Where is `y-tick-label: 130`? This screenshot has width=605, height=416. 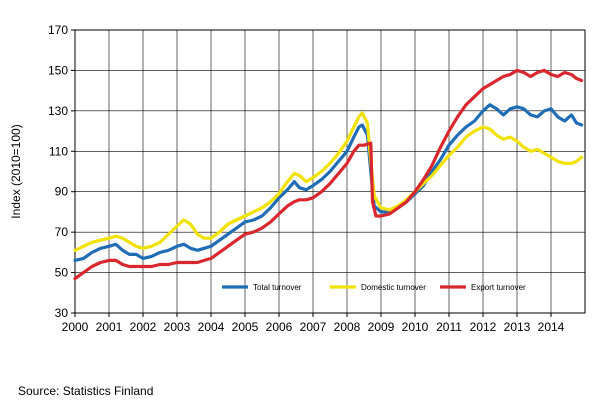
y-tick-label: 130 is located at coordinates (58, 111).